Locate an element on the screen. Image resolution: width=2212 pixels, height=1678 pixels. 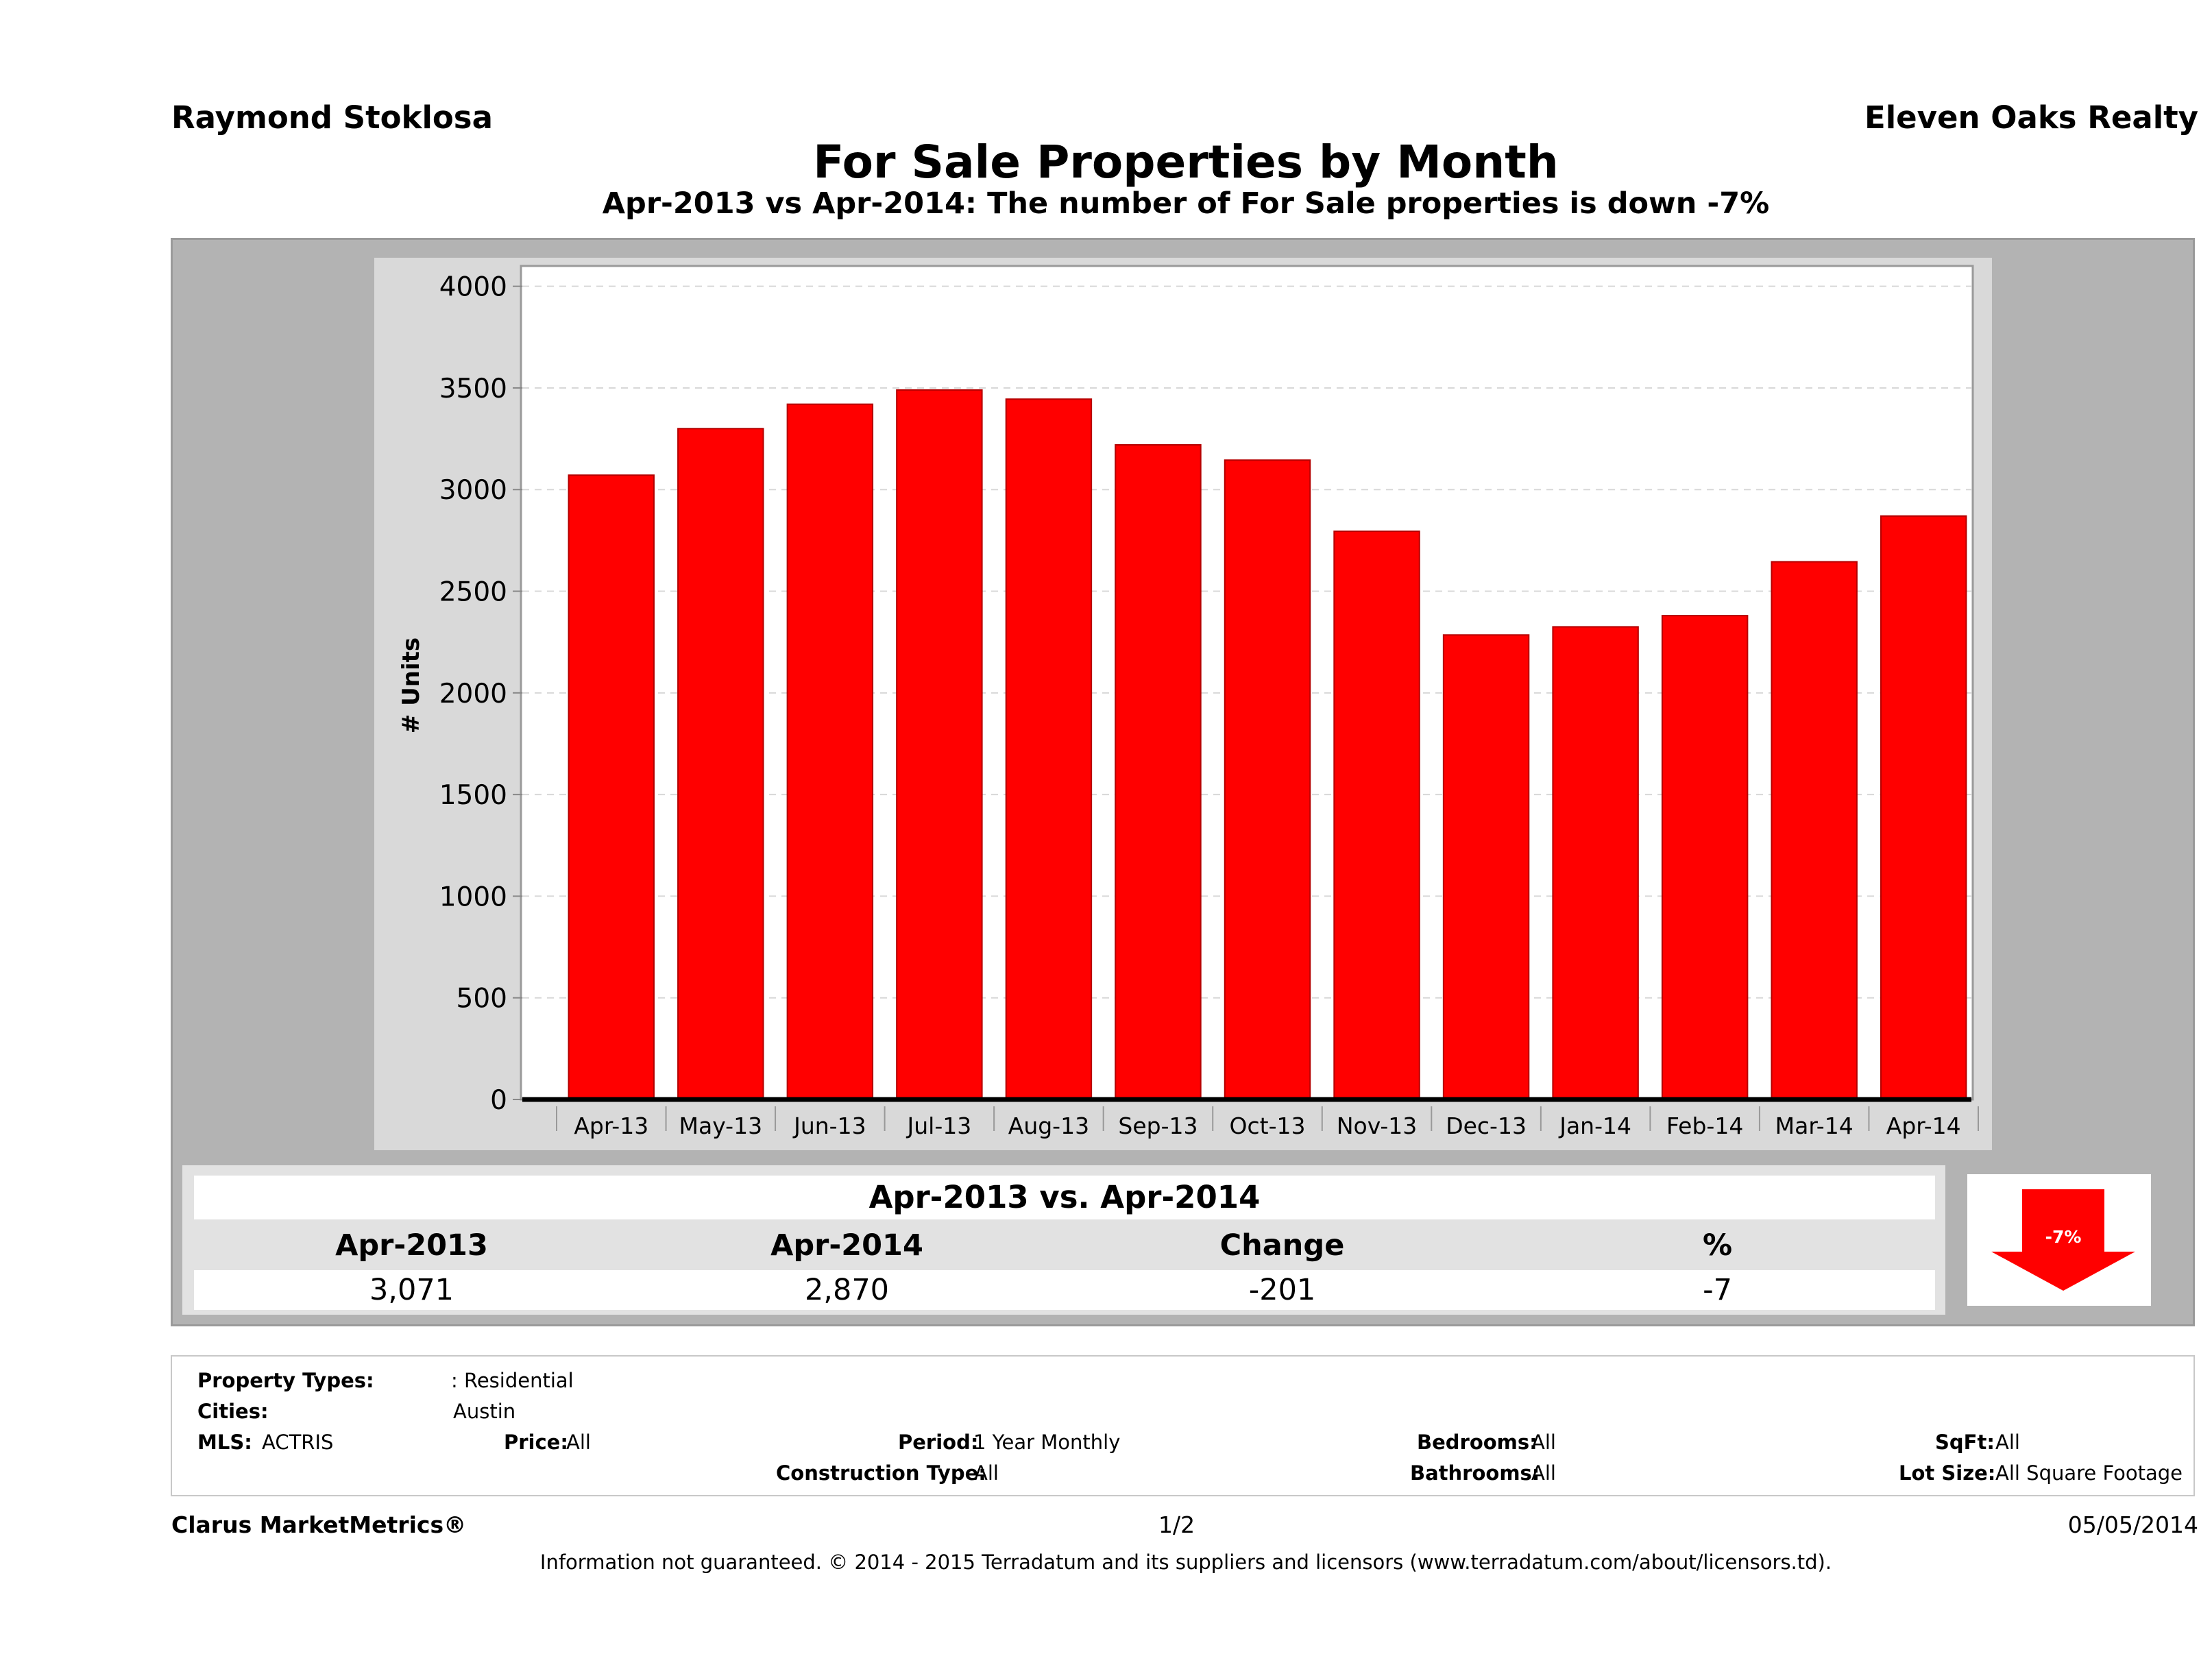
y-tick-label: 0 is located at coordinates (499, 1100).